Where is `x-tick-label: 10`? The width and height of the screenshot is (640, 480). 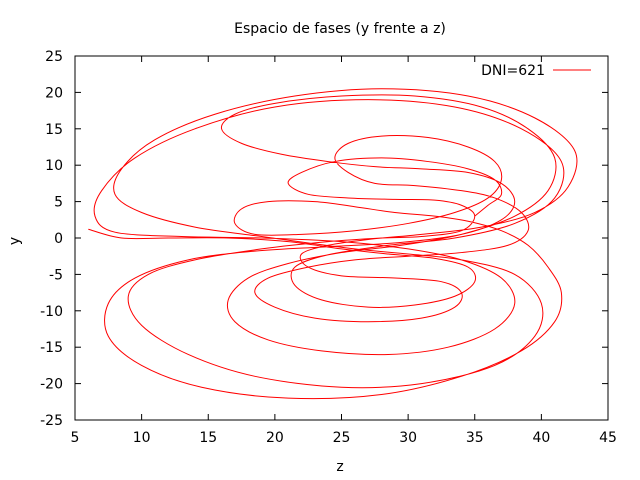 x-tick-label: 10 is located at coordinates (142, 438).